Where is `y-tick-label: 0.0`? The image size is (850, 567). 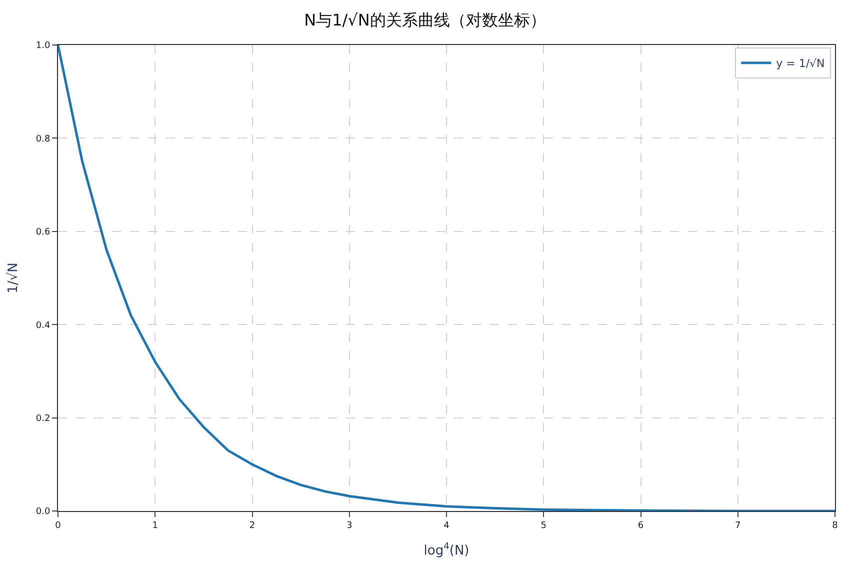
y-tick-label: 0.0 is located at coordinates (43, 512).